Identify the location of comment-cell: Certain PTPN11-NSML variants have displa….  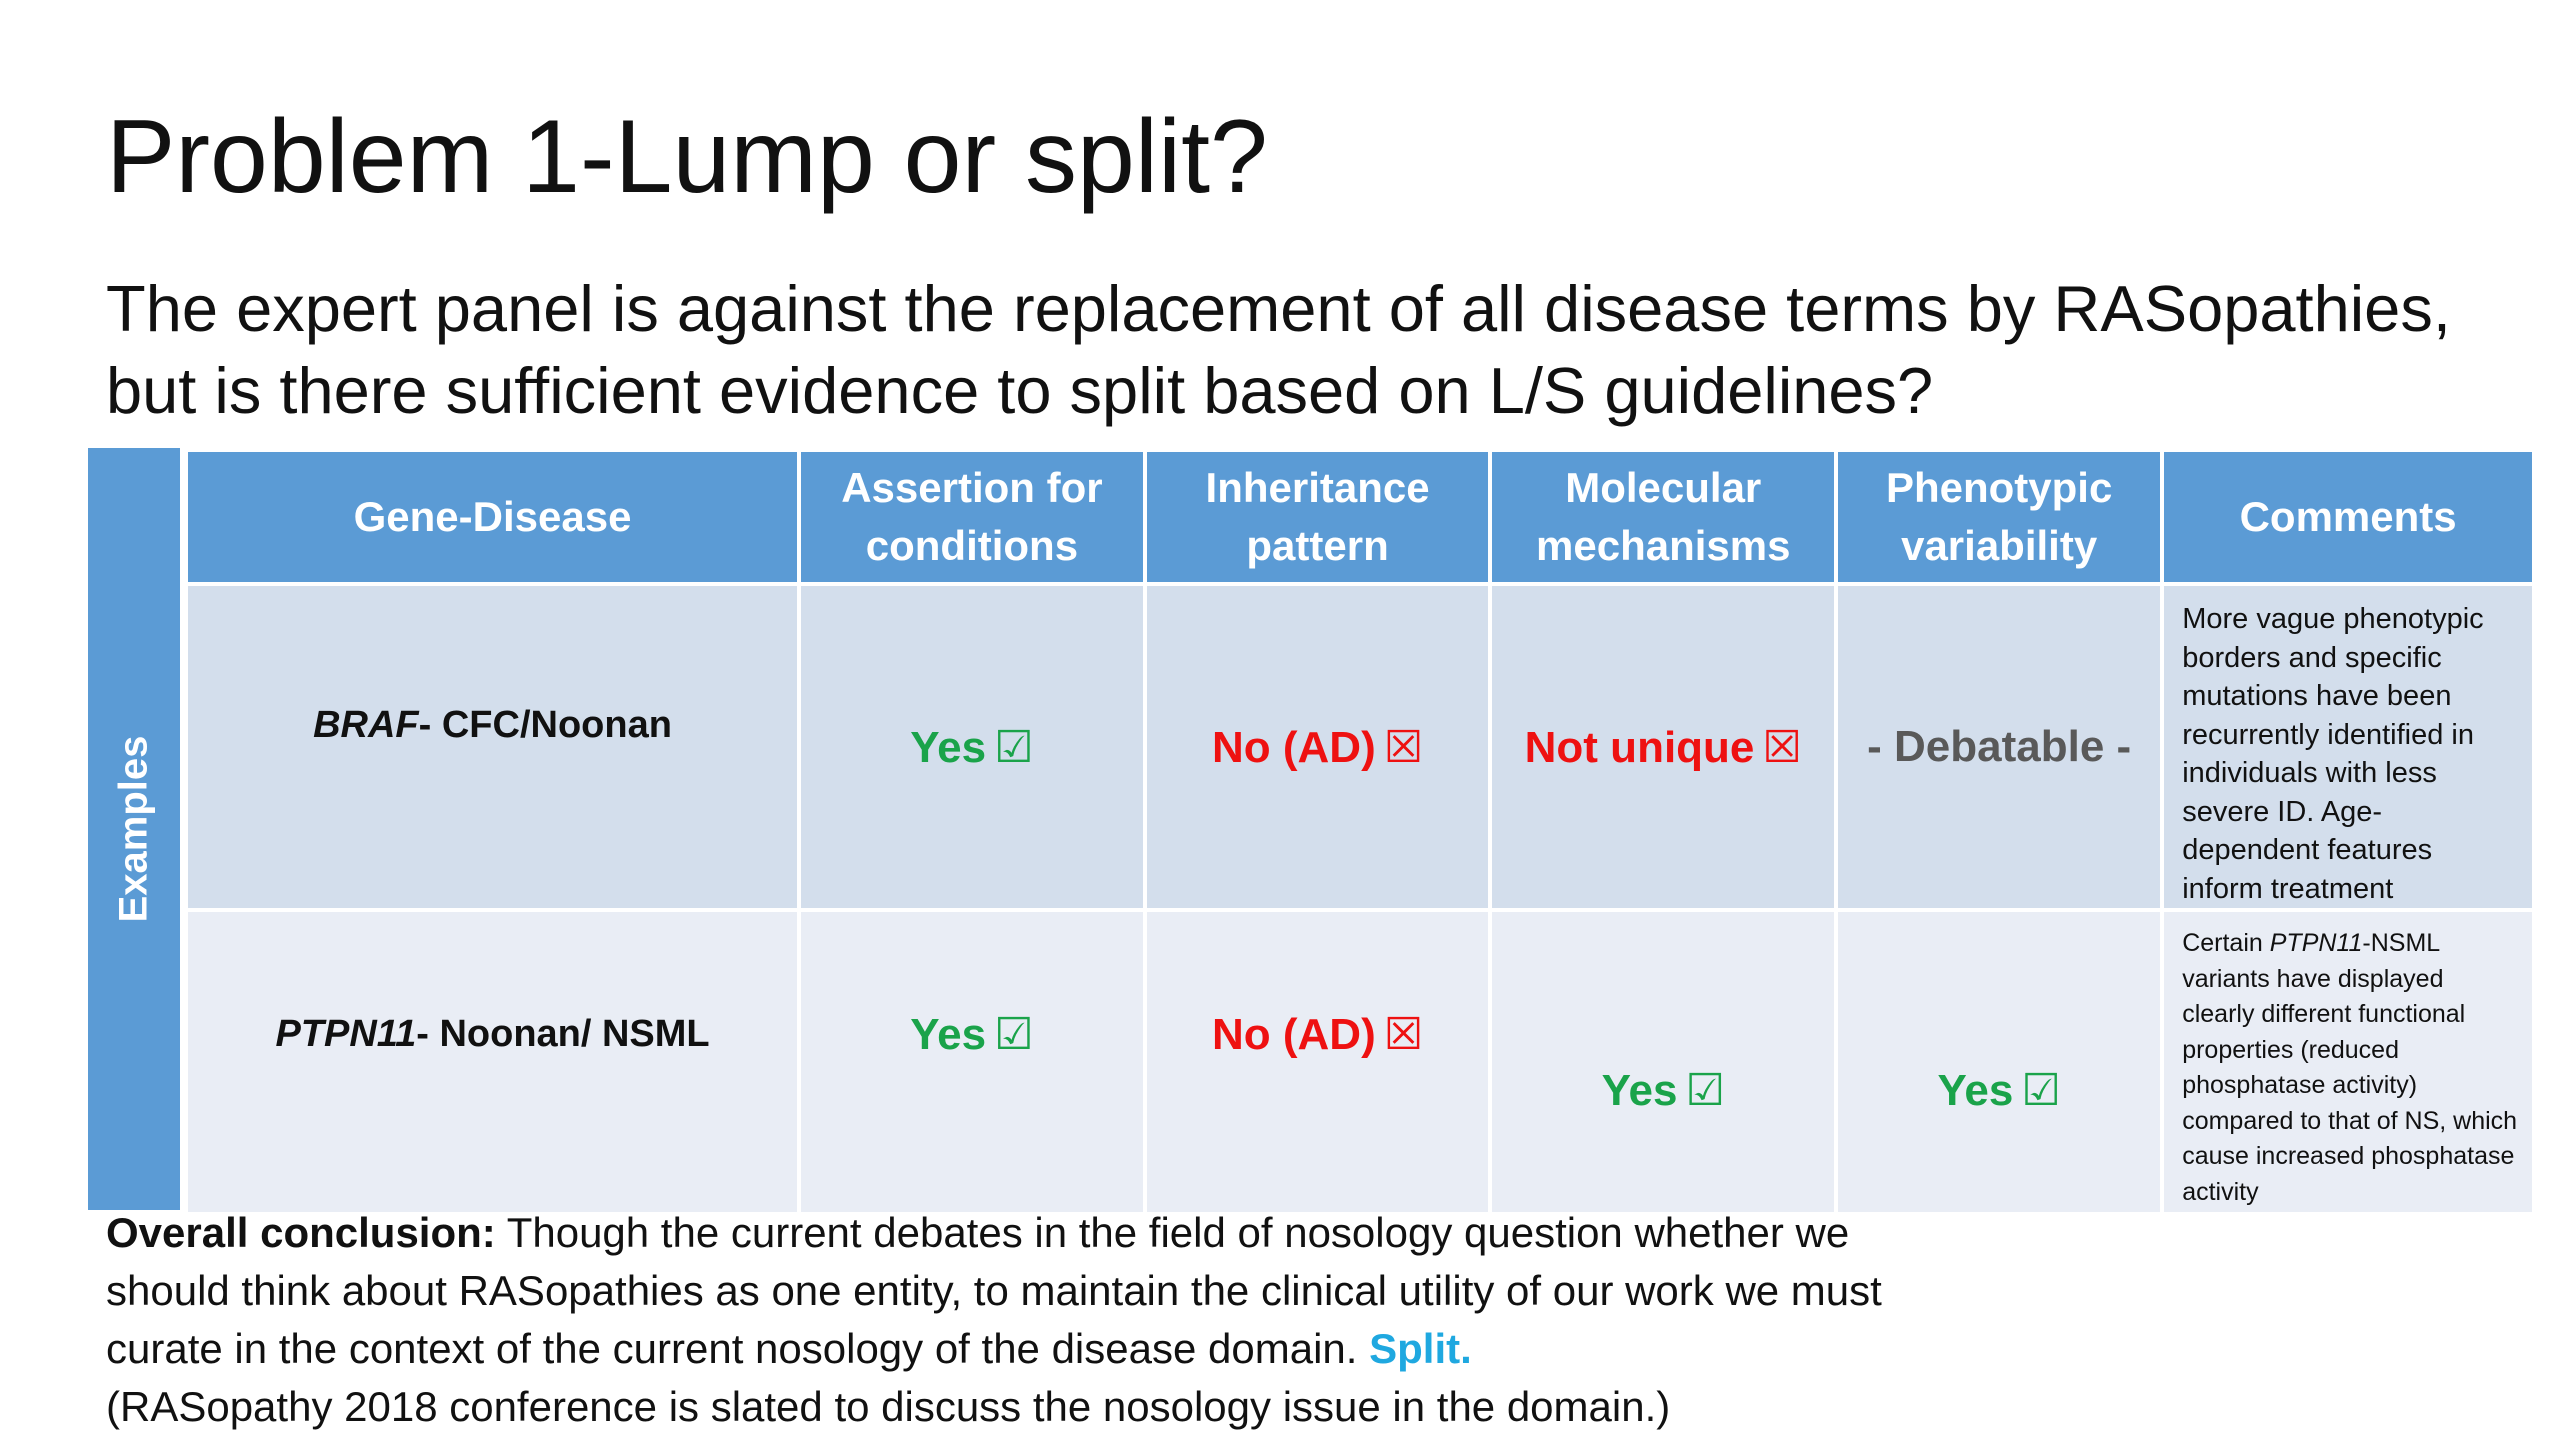
(2348, 1062).